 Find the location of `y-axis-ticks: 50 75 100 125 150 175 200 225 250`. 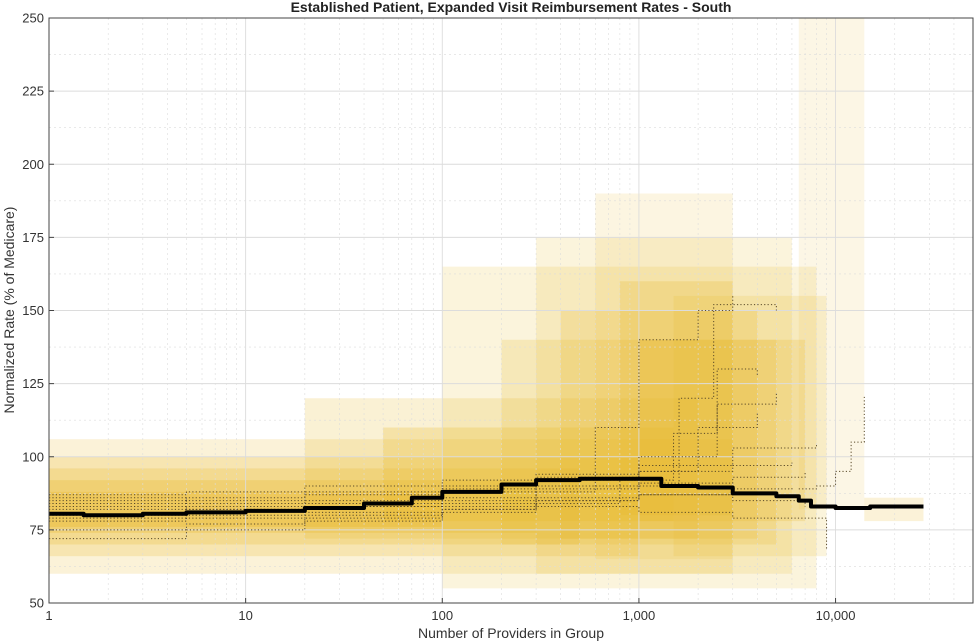

y-axis-ticks: 50 75 100 125 150 175 200 225 250 is located at coordinates (38, 311).